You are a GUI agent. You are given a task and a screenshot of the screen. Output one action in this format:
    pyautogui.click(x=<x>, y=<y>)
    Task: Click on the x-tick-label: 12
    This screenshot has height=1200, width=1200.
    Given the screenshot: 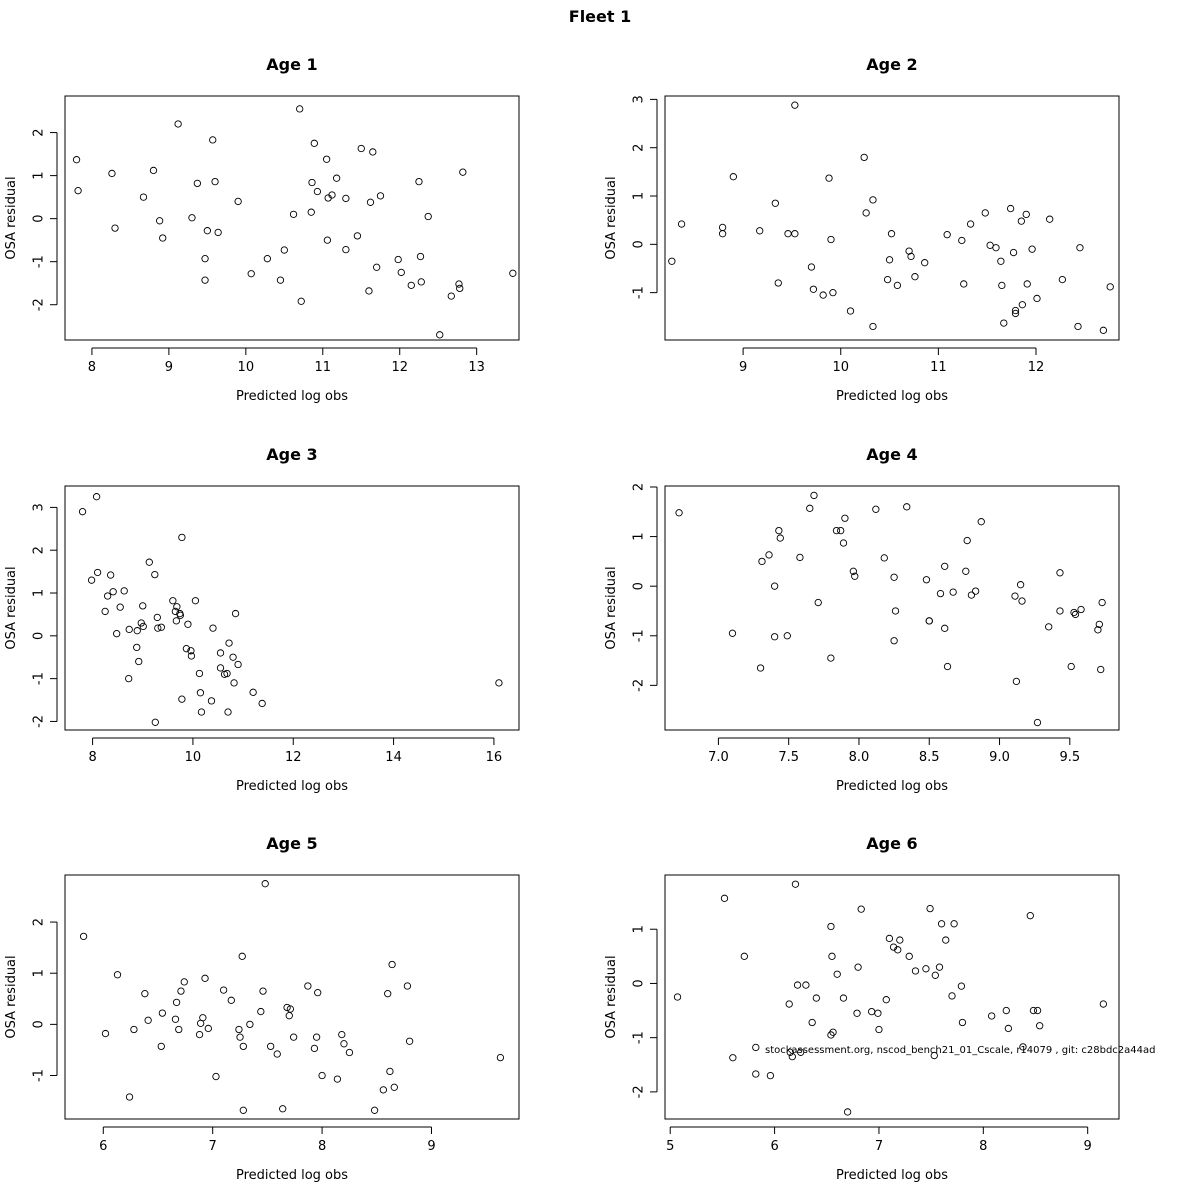 What is the action you would take?
    pyautogui.click(x=1036, y=367)
    